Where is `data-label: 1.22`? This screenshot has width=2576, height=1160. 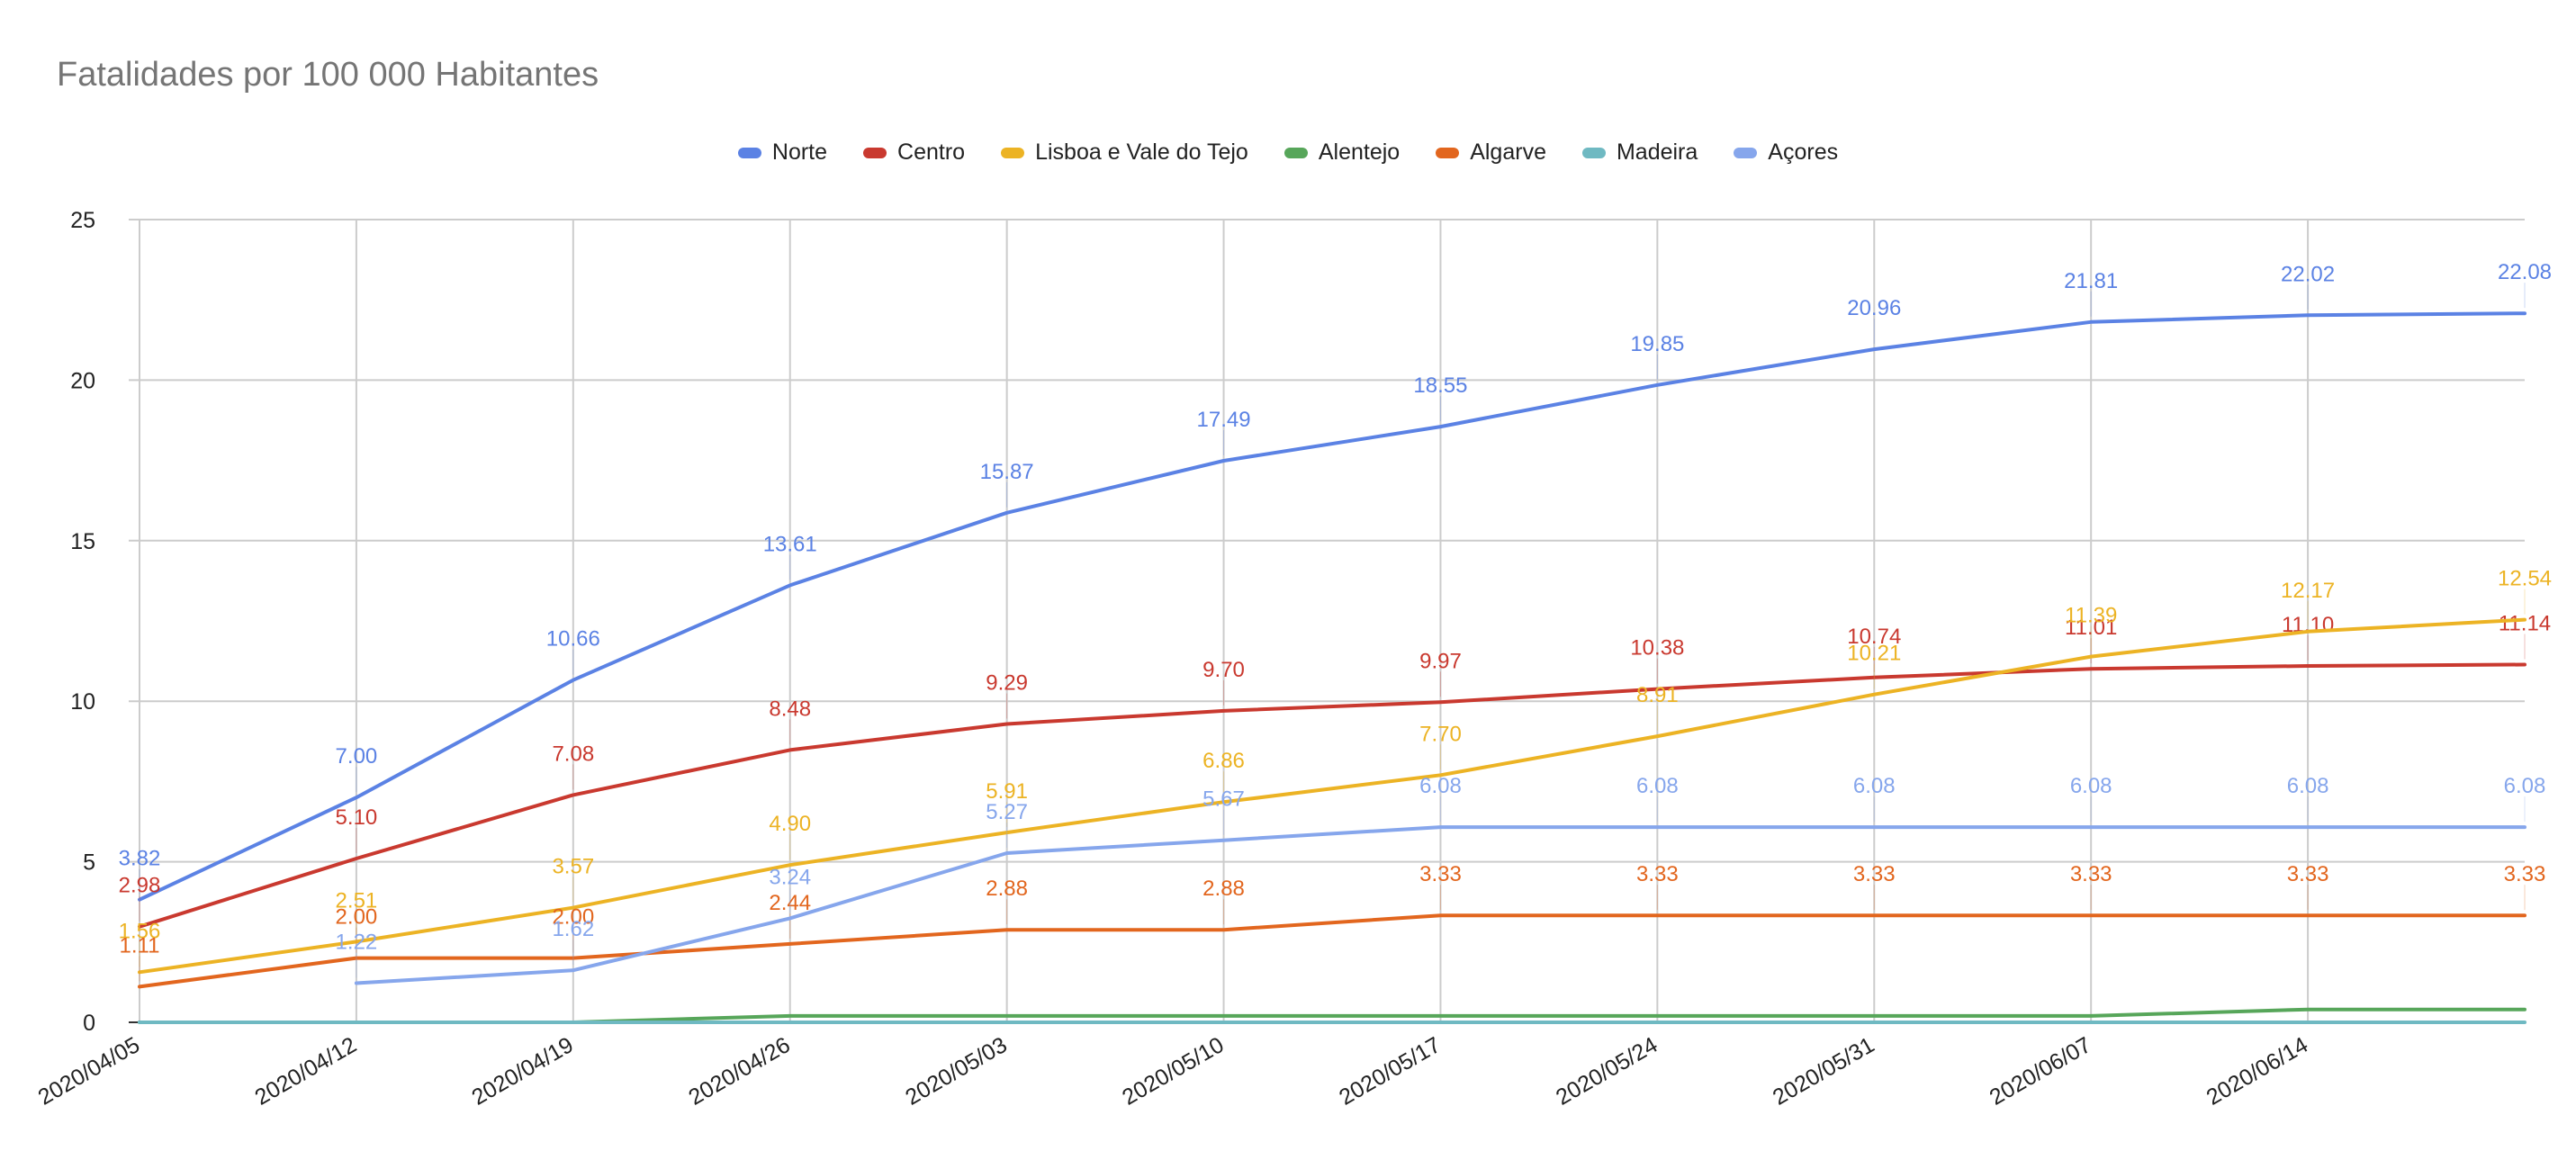 data-label: 1.22 is located at coordinates (357, 942).